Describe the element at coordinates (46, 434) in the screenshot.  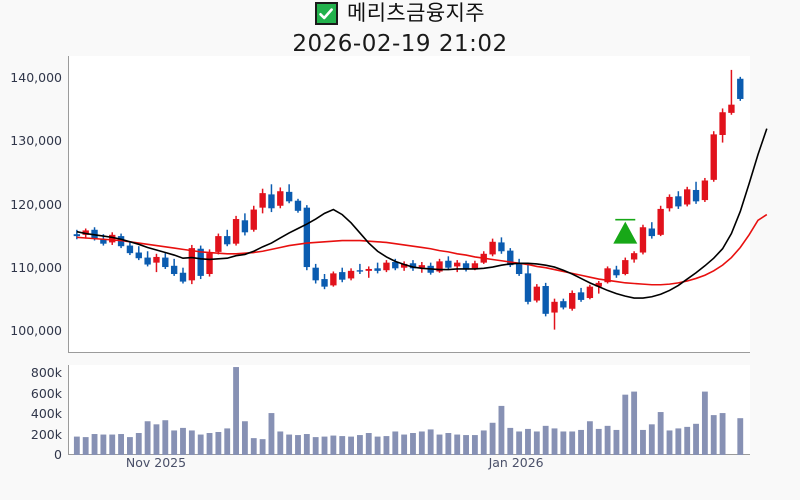
I see `volume-axis-tick-label: 200k` at that location.